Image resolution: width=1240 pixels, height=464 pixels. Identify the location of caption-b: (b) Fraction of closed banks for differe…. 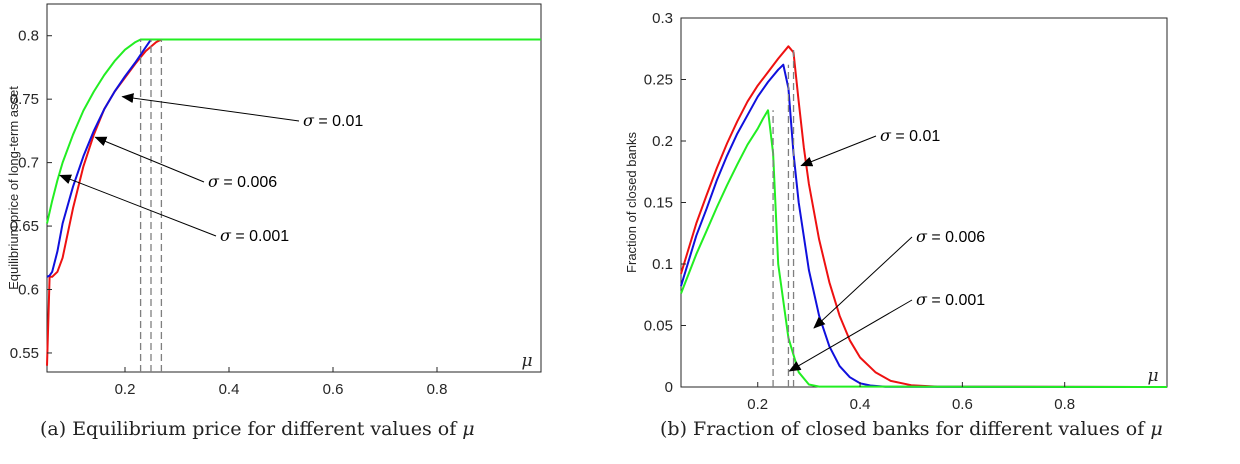
(911, 429).